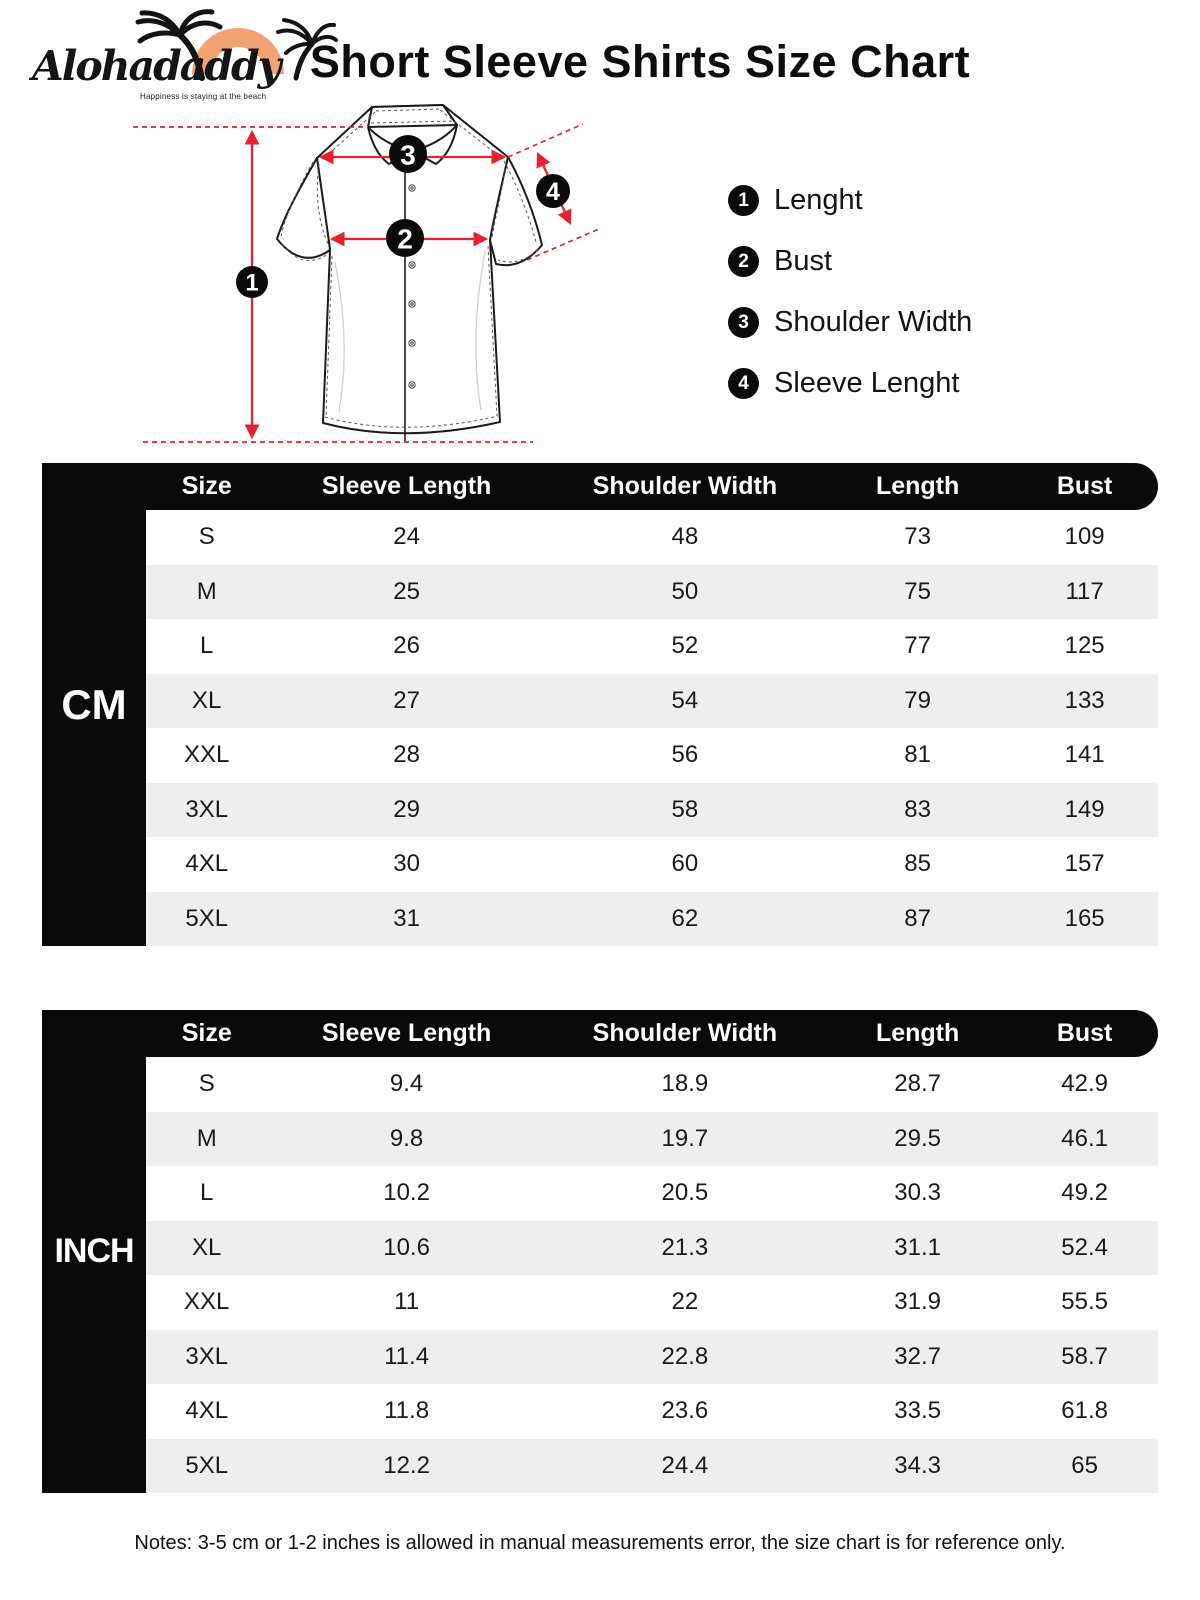  I want to click on cell-shoulder-width: 22, so click(685, 1302).